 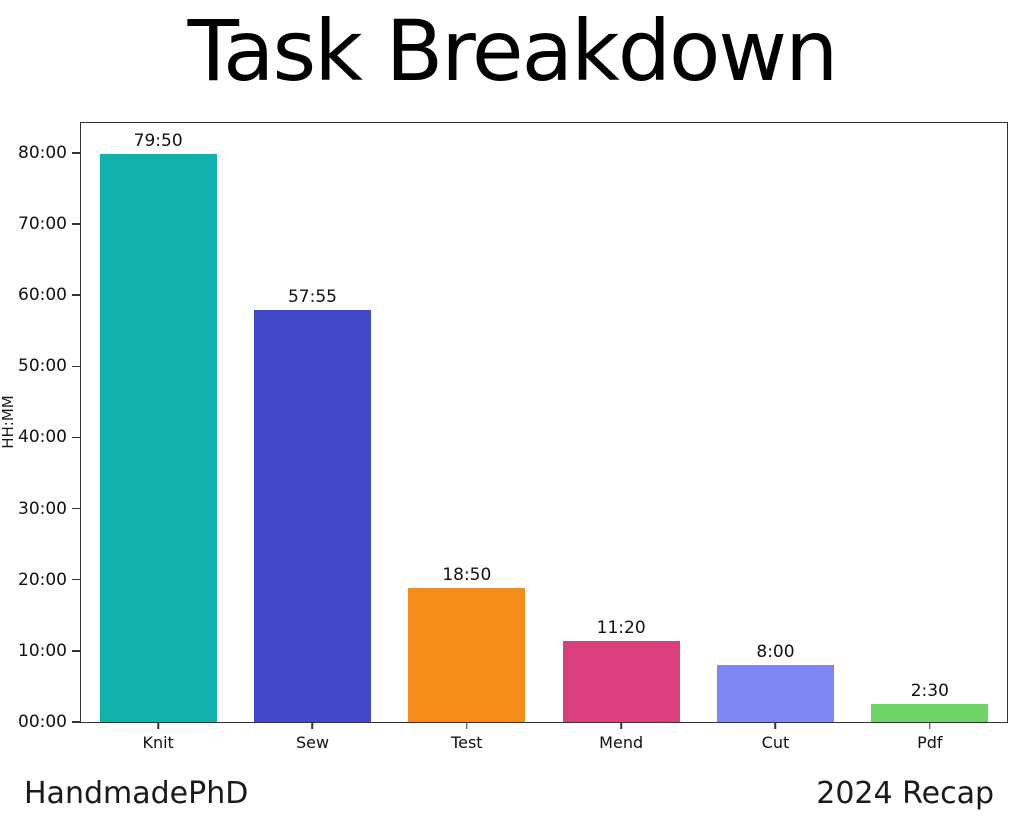 I want to click on y-tick-label: 20:00, so click(x=42, y=579).